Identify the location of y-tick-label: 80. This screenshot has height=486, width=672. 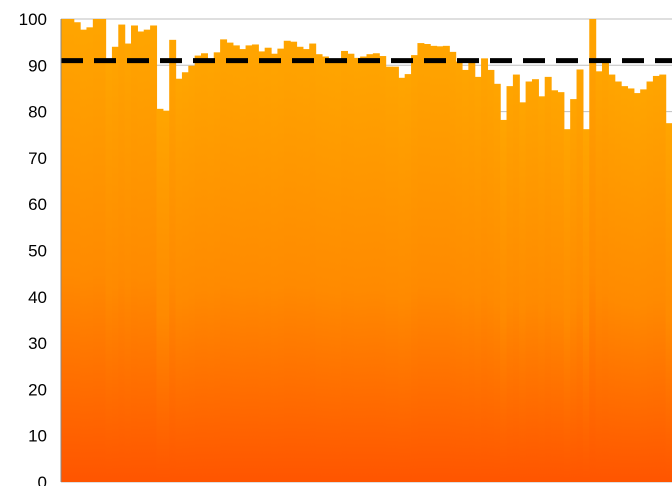
(37, 112).